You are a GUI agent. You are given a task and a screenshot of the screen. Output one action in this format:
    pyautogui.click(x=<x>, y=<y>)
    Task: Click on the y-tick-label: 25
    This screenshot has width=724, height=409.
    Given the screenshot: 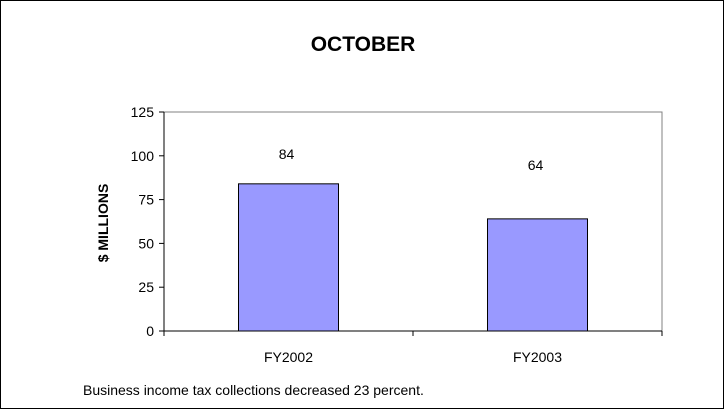 What is the action you would take?
    pyautogui.click(x=146, y=287)
    